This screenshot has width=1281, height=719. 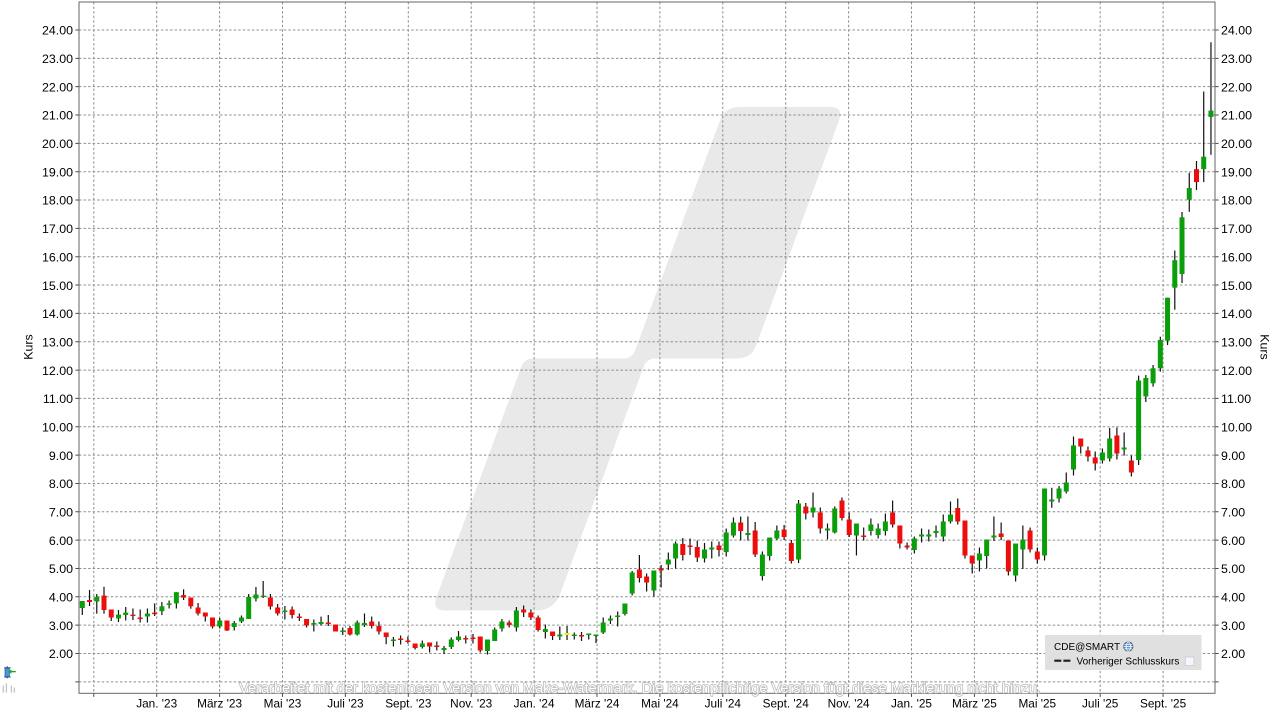 I want to click on svg-text: Juli '23, so click(x=345, y=704).